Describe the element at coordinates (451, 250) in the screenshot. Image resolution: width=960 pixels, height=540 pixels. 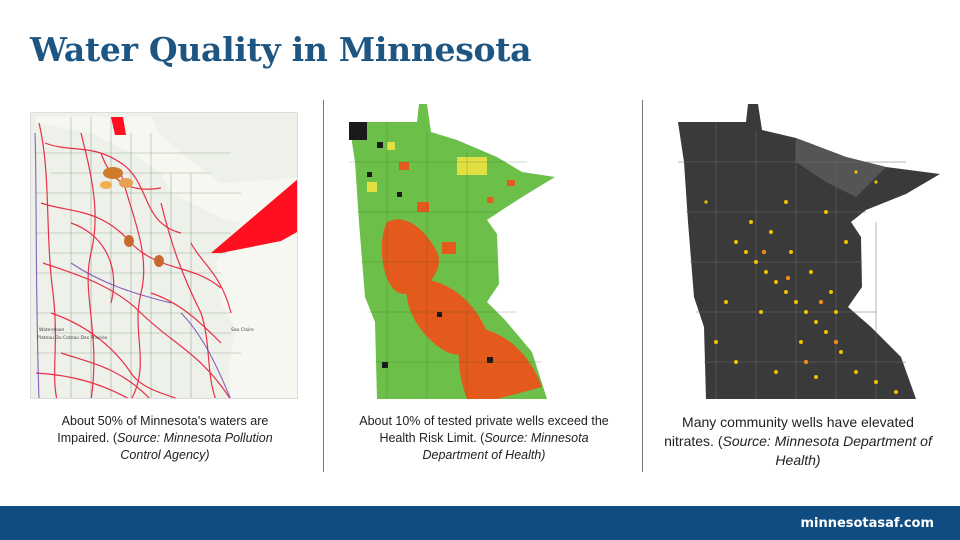
I see `private-wells-map` at that location.